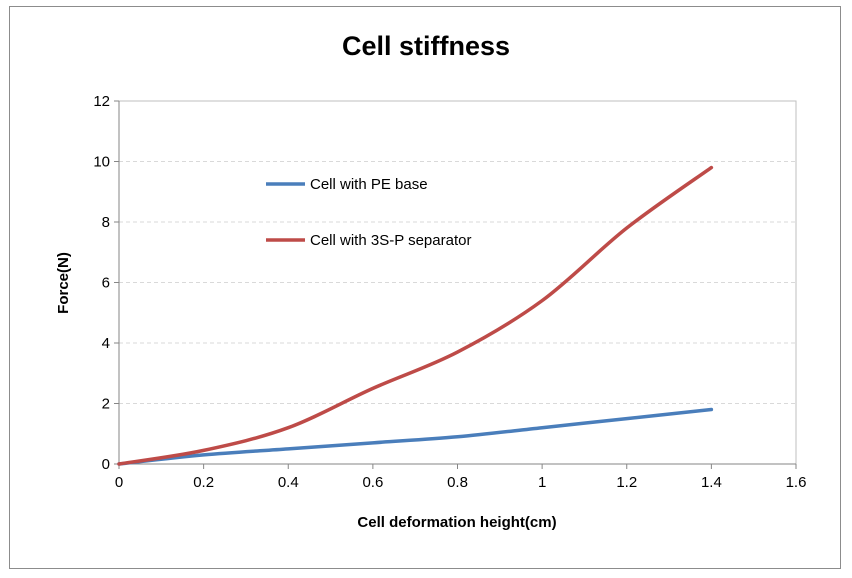 The height and width of the screenshot is (578, 852). I want to click on y-tick-label: 4, so click(106, 343).